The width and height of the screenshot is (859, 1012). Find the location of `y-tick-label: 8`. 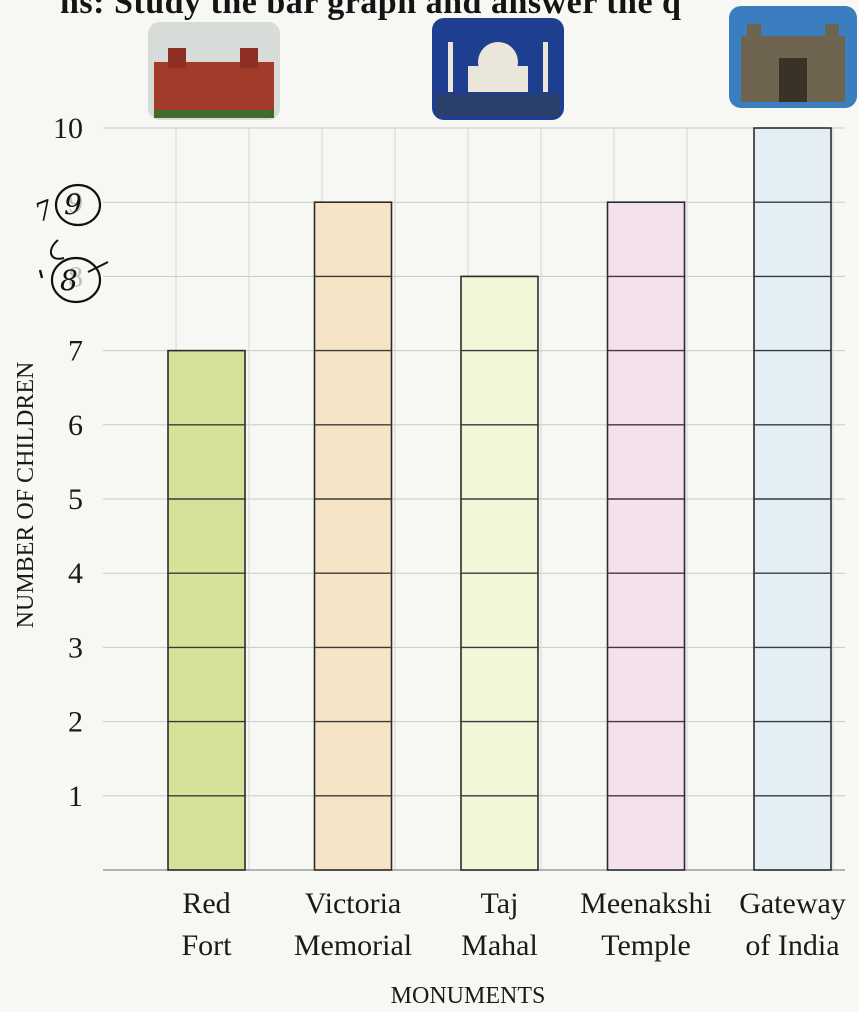

y-tick-label: 8 is located at coordinates (75, 276).